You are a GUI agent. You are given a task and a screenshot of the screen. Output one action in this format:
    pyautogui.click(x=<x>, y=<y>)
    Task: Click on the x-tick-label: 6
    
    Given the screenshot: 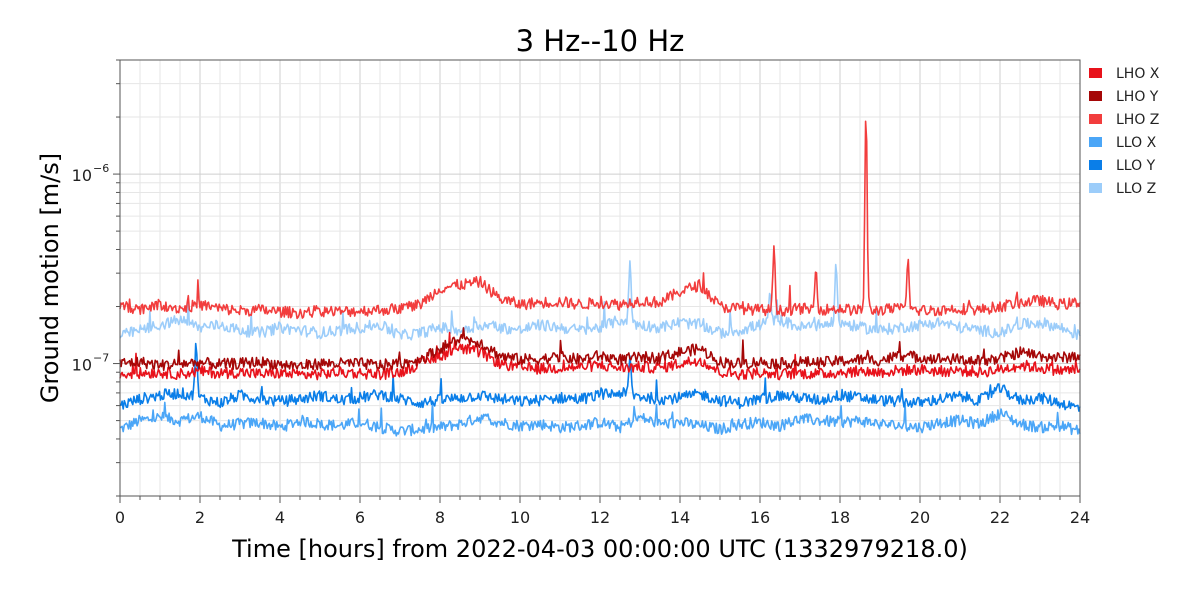 What is the action you would take?
    pyautogui.click(x=360, y=517)
    